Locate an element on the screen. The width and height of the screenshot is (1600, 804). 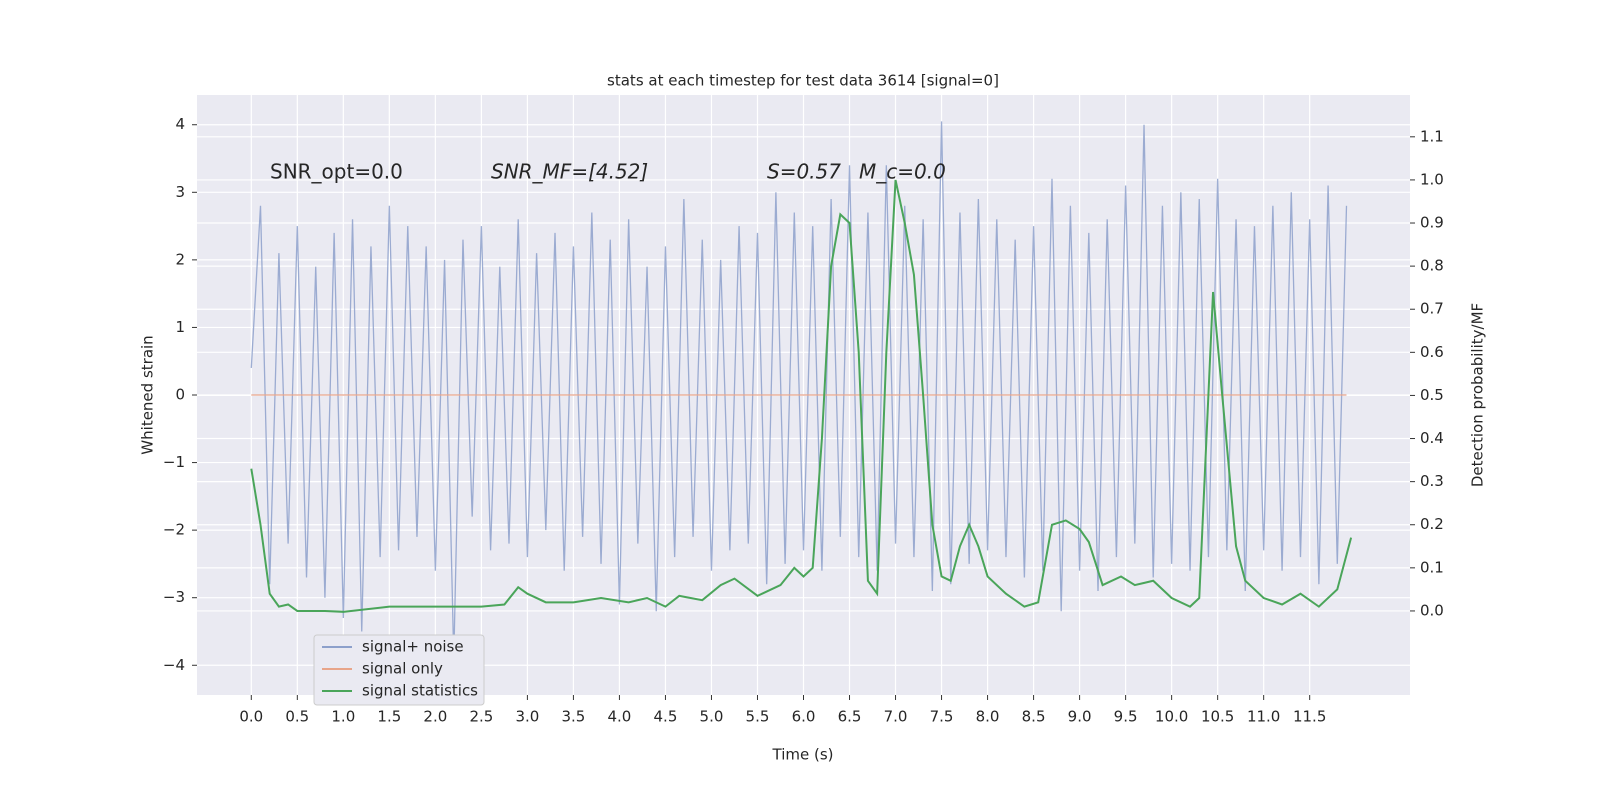
y2-tick-label: 0.3 is located at coordinates (1432, 481).